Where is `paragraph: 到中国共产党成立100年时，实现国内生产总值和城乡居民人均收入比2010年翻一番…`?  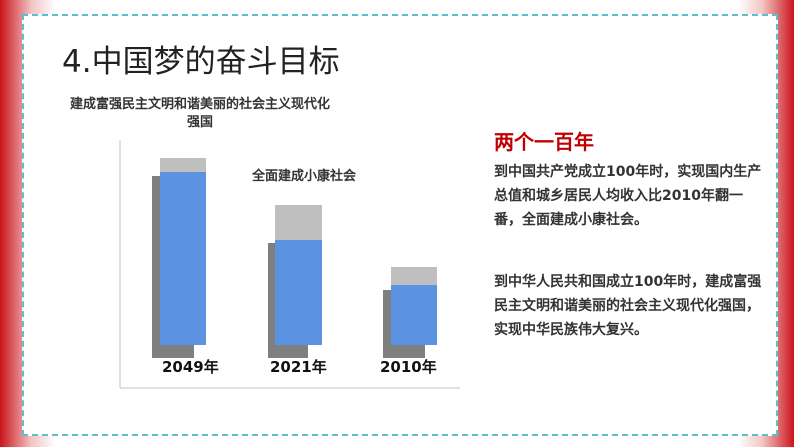 paragraph: 到中国共产党成立100年时，实现国内生产总值和城乡居民人均收入比2010年翻一番… is located at coordinates (628, 196).